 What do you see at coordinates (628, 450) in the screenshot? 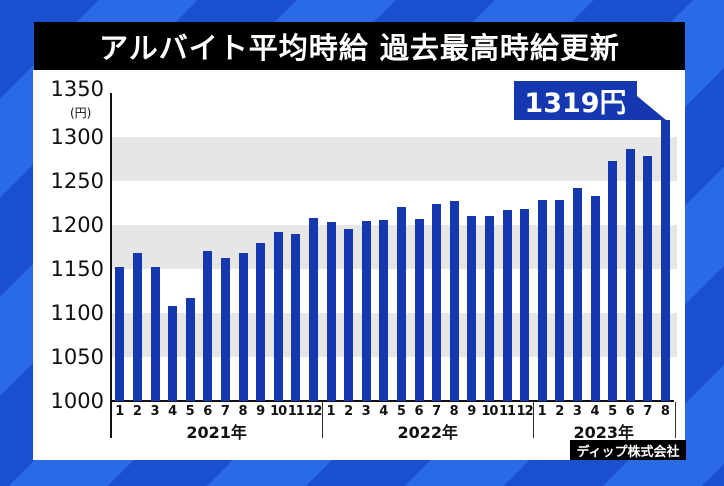
I see `source-label: ディップ株式会社` at bounding box center [628, 450].